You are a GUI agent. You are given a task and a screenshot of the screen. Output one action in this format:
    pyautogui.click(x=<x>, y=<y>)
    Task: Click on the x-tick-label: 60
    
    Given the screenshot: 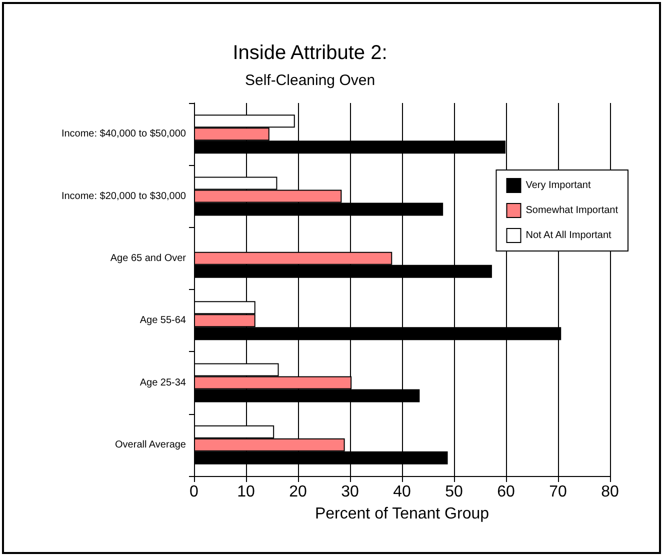 What is the action you would take?
    pyautogui.click(x=506, y=492)
    